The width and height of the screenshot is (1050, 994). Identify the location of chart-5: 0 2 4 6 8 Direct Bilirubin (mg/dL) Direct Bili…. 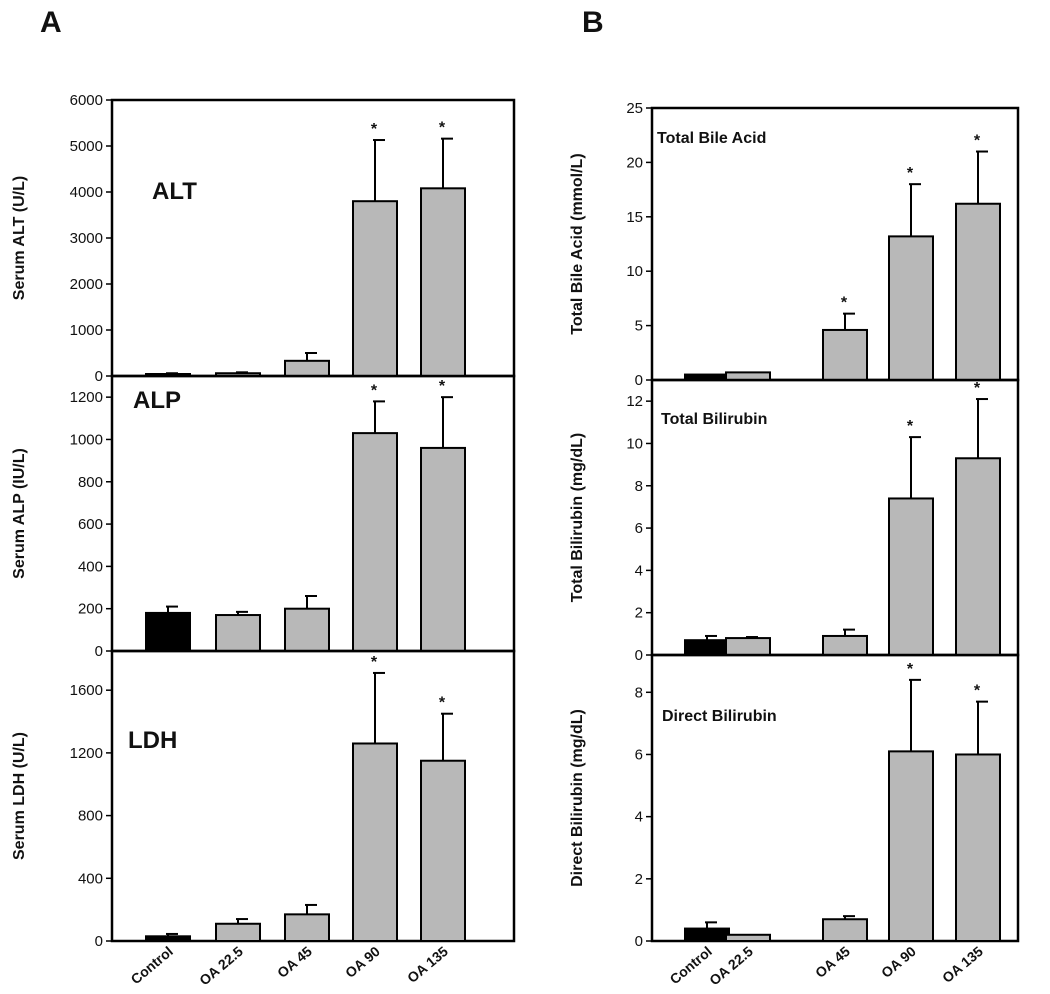
(794, 821).